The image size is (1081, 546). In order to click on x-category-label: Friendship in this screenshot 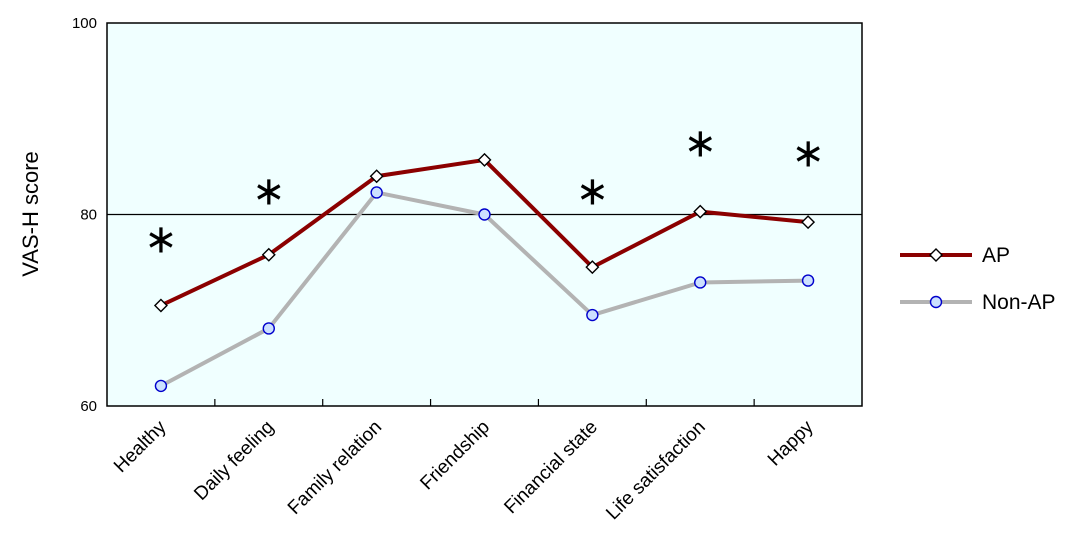, I will do `click(455, 456)`.